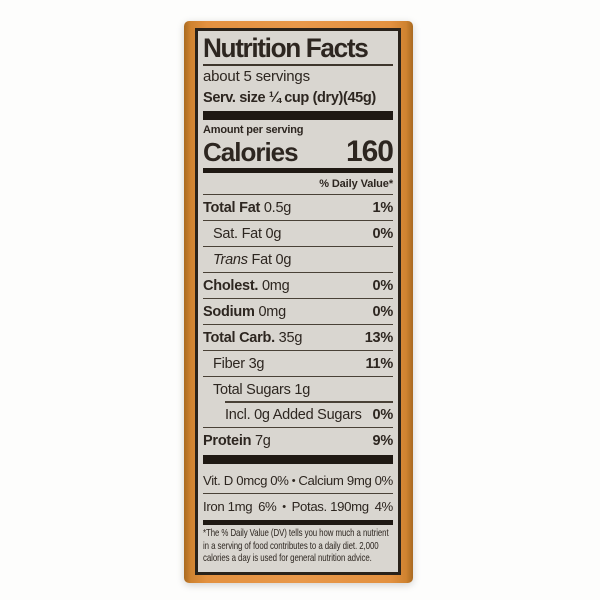 This screenshot has width=600, height=600. I want to click on nutrient-daily-value: 13%, so click(379, 337).